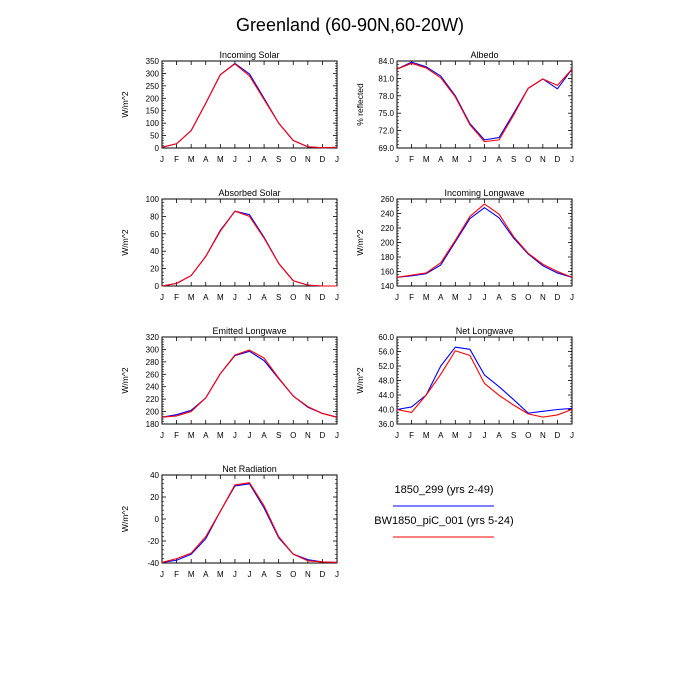 The width and height of the screenshot is (700, 700). What do you see at coordinates (153, 387) in the screenshot?
I see `y-tick-label: 240` at bounding box center [153, 387].